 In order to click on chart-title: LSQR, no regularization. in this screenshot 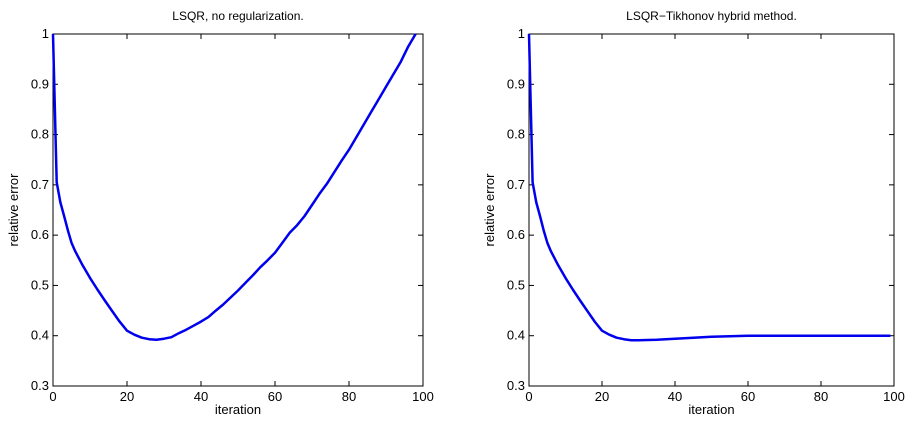, I will do `click(237, 16)`.